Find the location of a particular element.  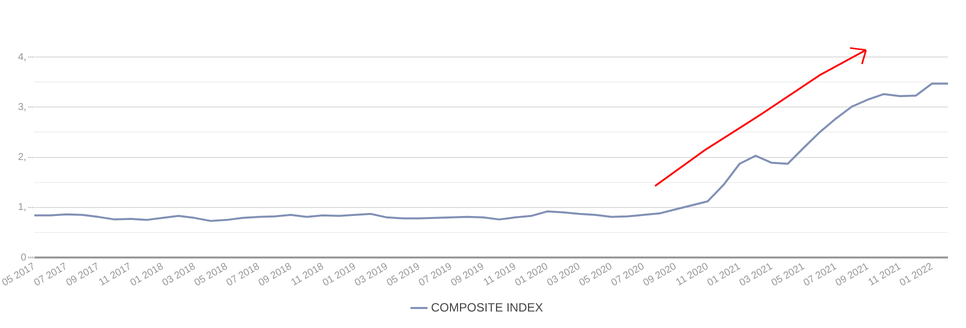

y-tick-label: 0 is located at coordinates (23, 258).